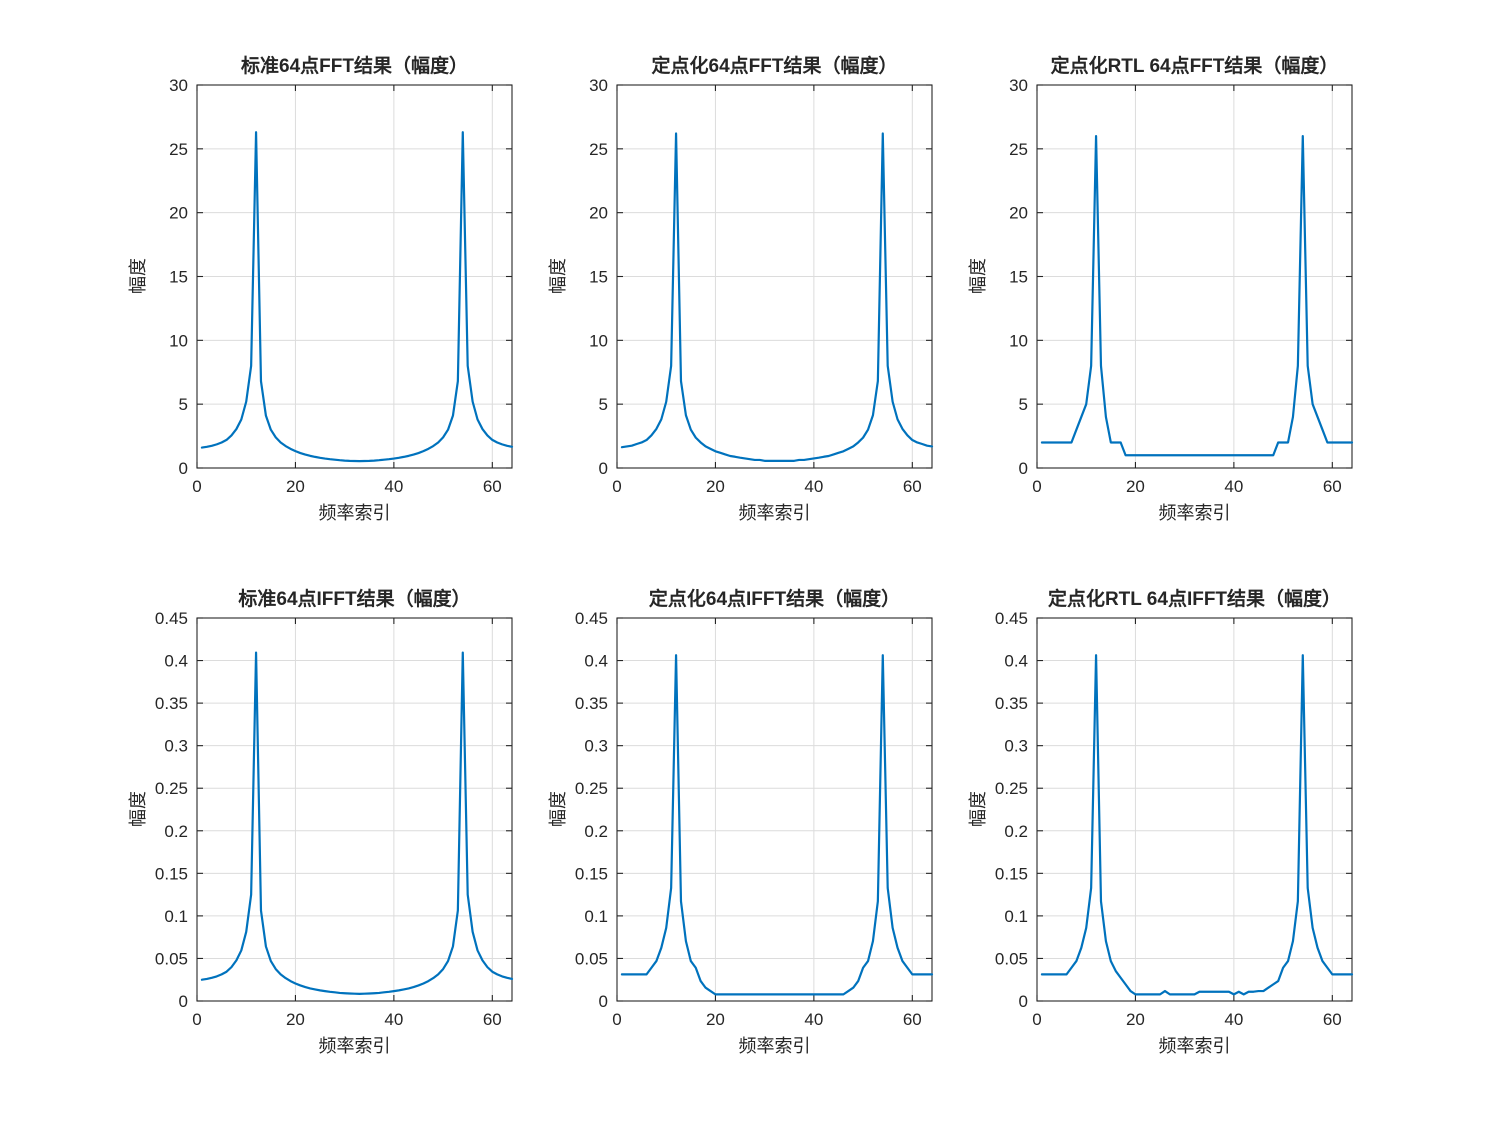  What do you see at coordinates (774, 66) in the screenshot?
I see `plot-title: 定点化64点FFT结果（幅度）` at bounding box center [774, 66].